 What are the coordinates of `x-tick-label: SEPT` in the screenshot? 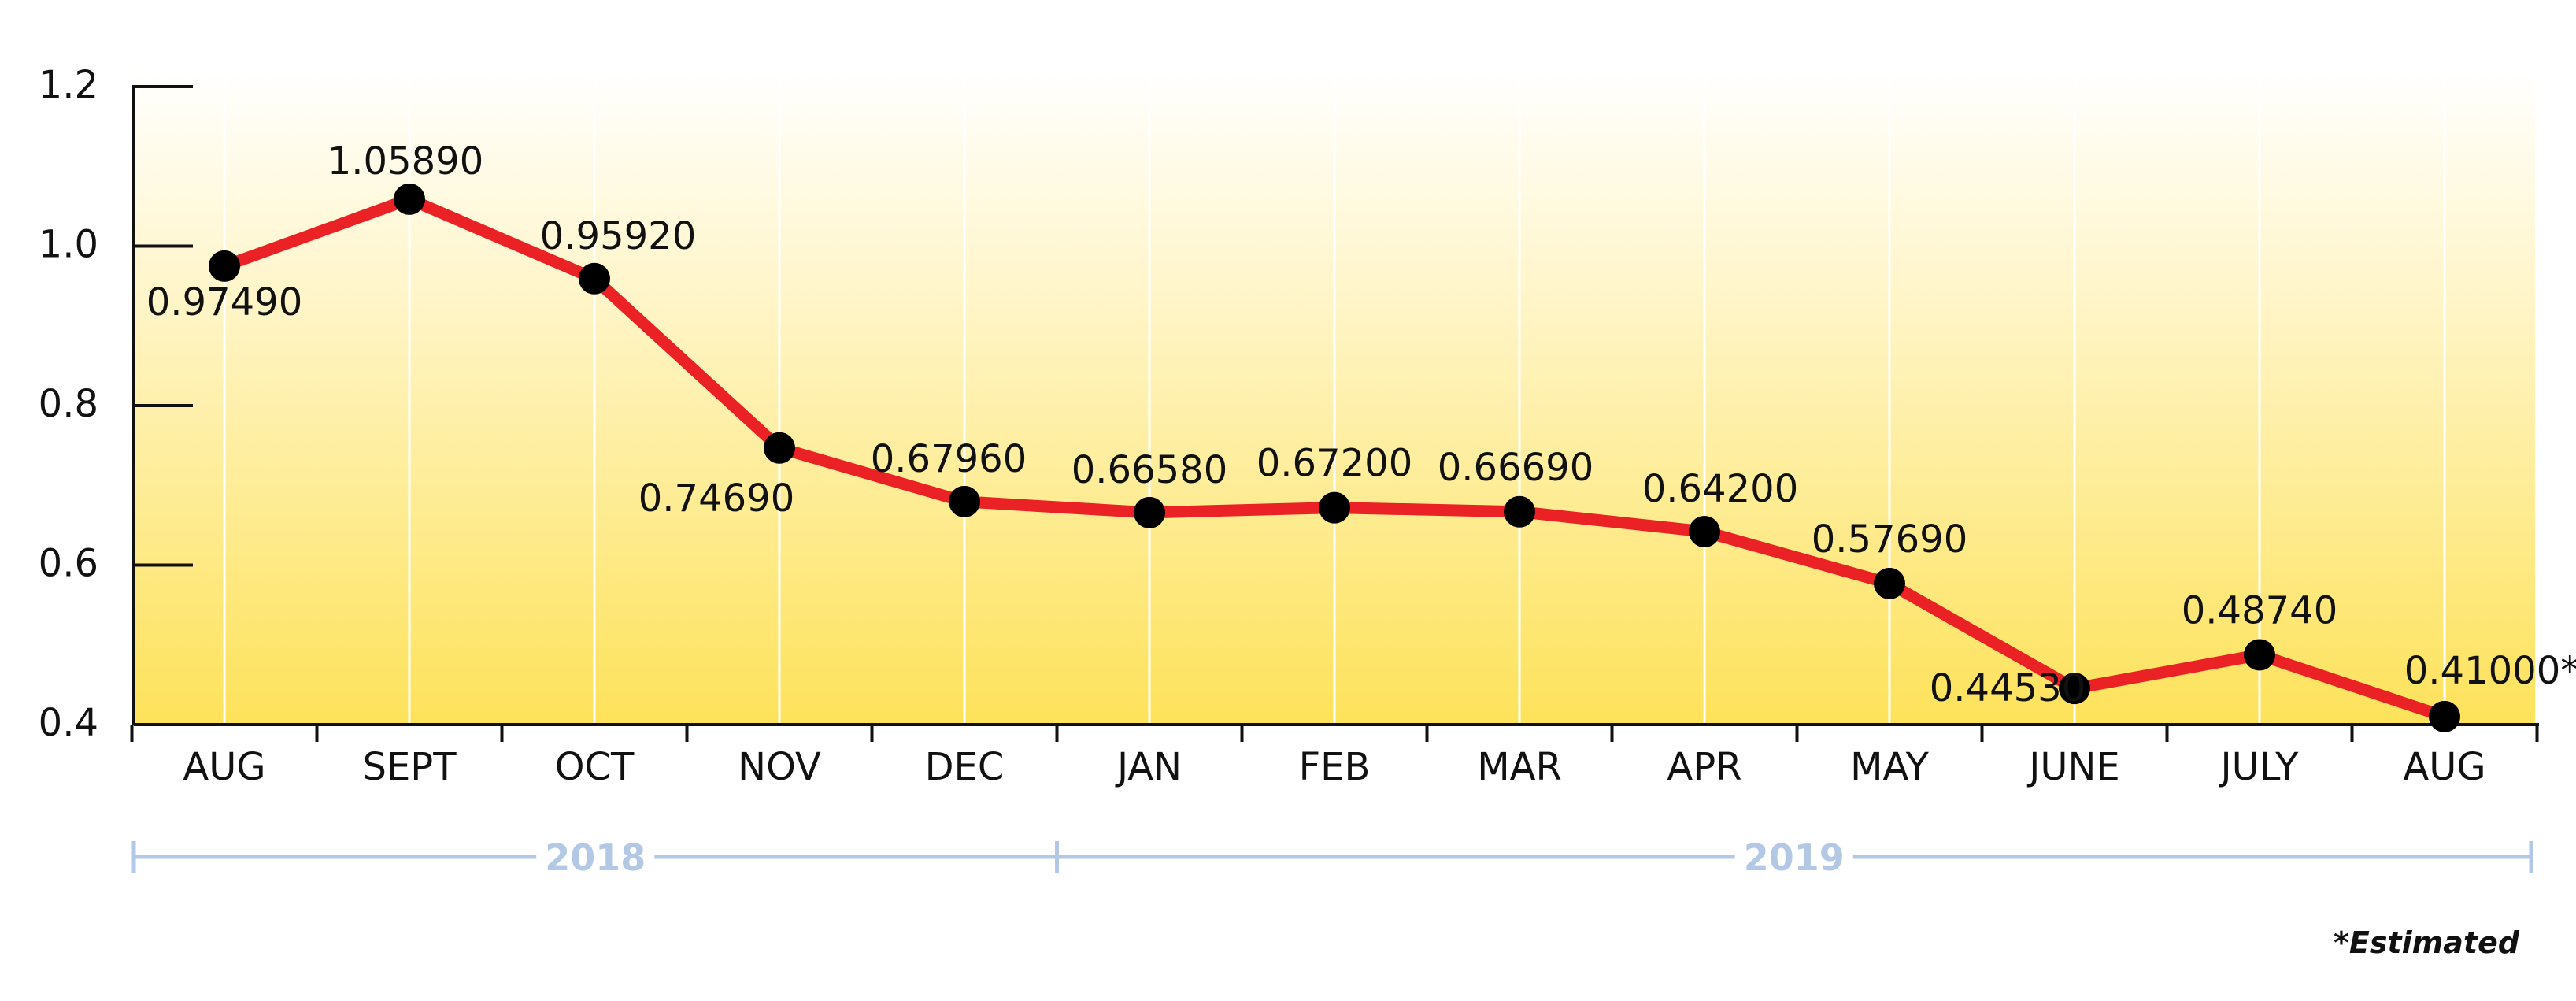 It's located at (409, 767).